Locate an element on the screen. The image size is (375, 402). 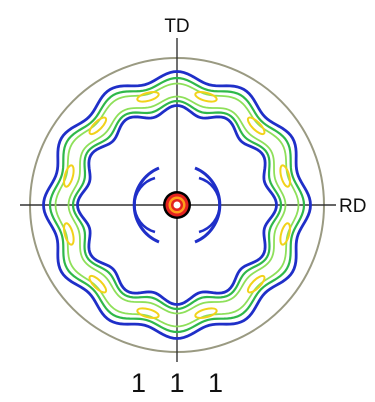
center-core is located at coordinates (177, 205).